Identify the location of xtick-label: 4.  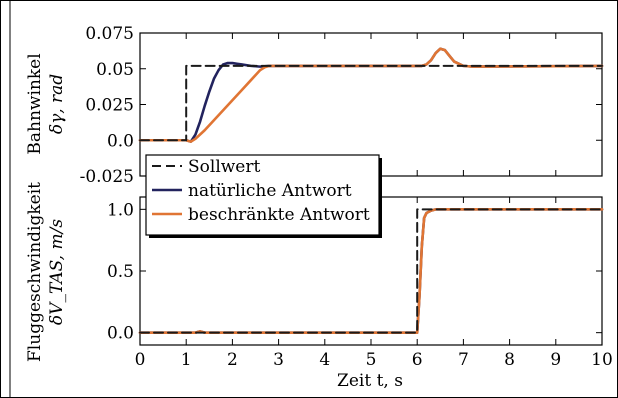
(324, 360).